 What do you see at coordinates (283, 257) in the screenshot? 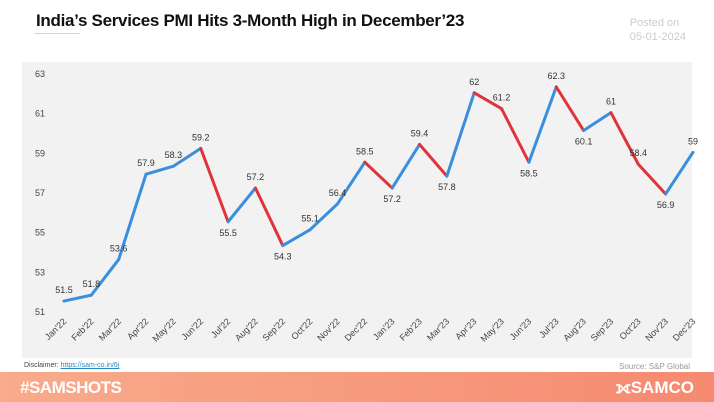
I see `data-label: 54.3` at bounding box center [283, 257].